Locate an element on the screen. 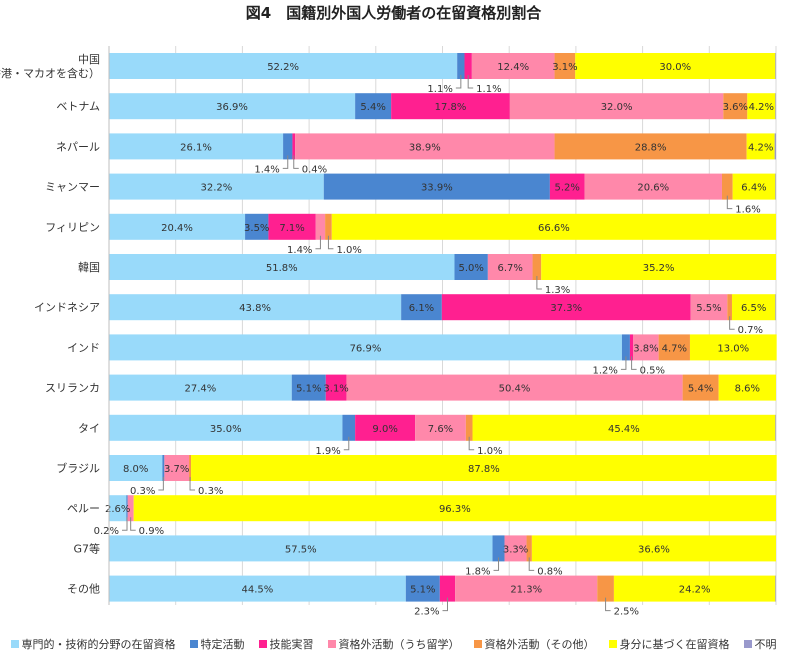 The width and height of the screenshot is (787, 658). category-label: その他 is located at coordinates (83, 589).